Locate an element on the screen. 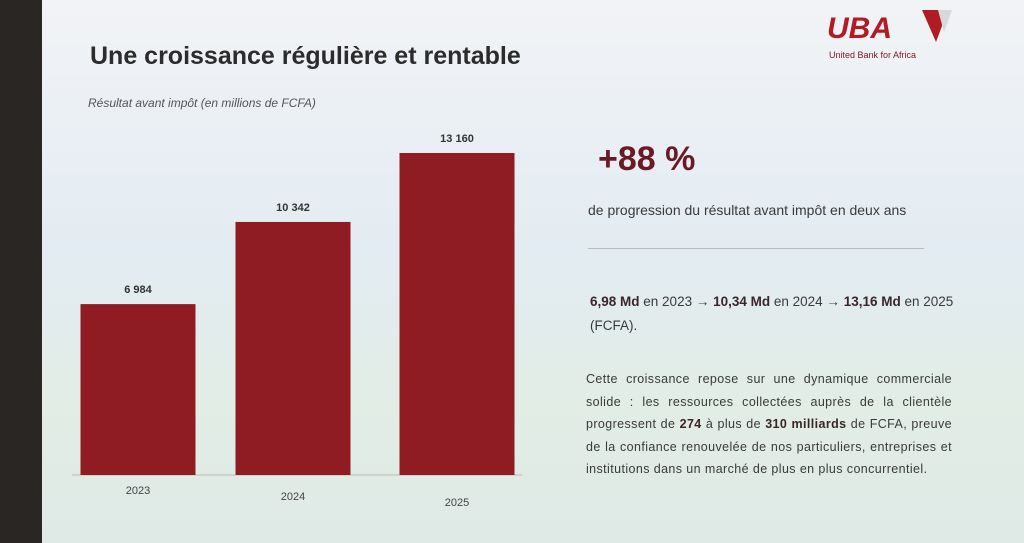 This screenshot has width=1024, height=543. logo-tagline: United Bank for Africa is located at coordinates (873, 55).